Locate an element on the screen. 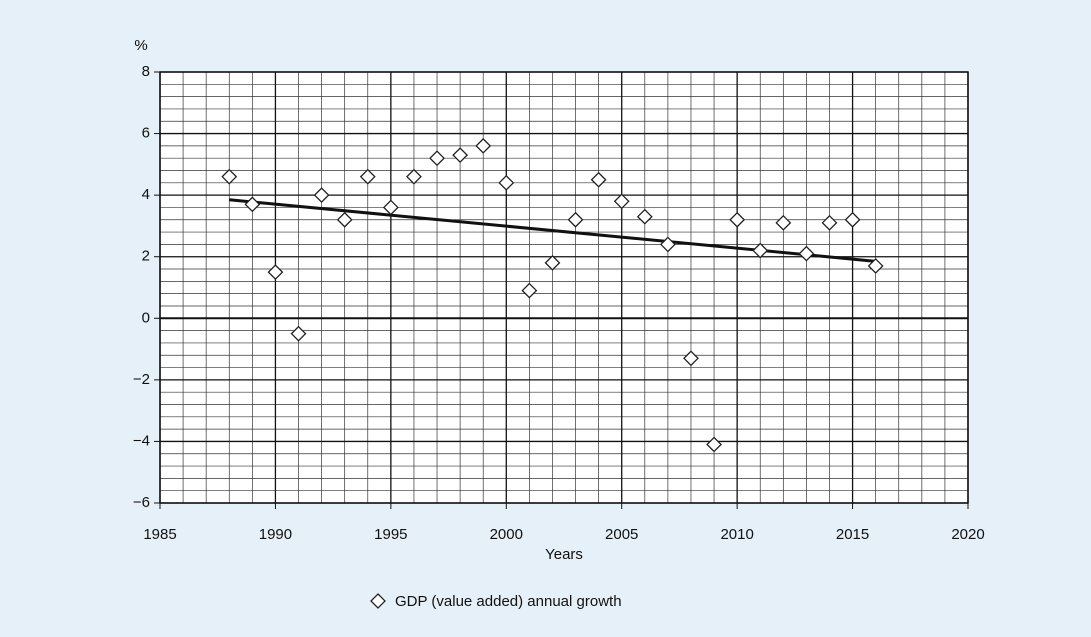 Image resolution: width=1091 pixels, height=637 pixels. trend-line is located at coordinates (552, 230).